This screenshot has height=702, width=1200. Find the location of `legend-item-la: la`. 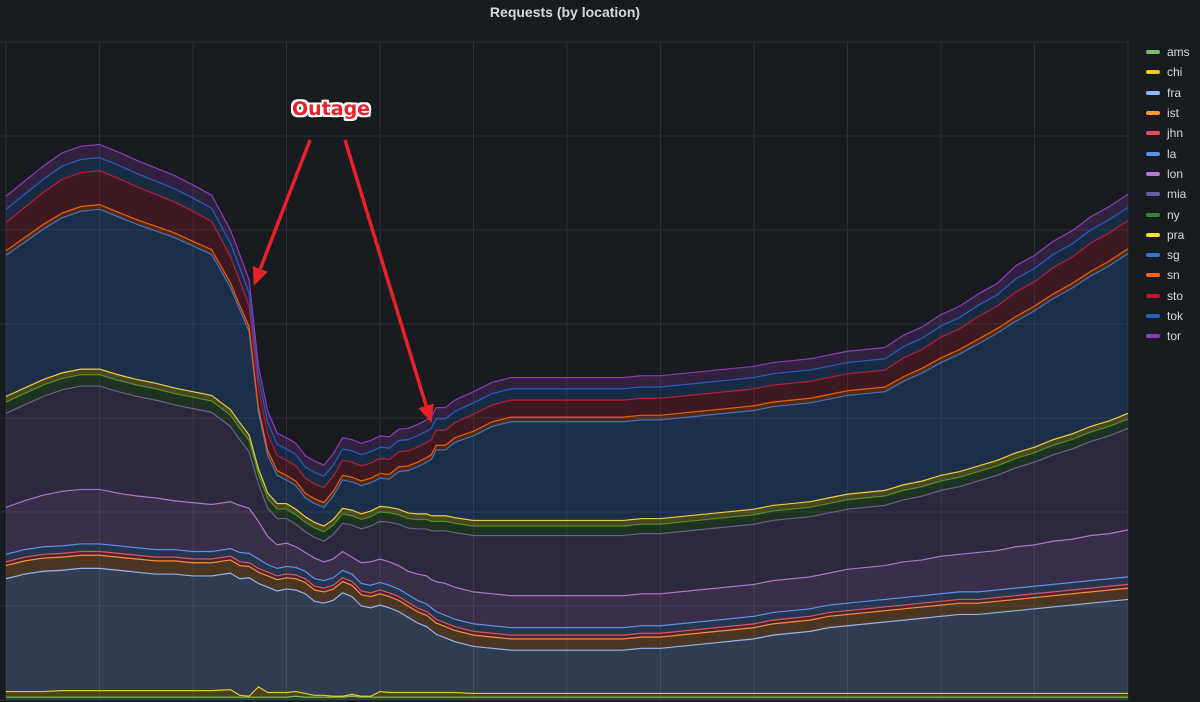

legend-item-la: la is located at coordinates (1168, 153).